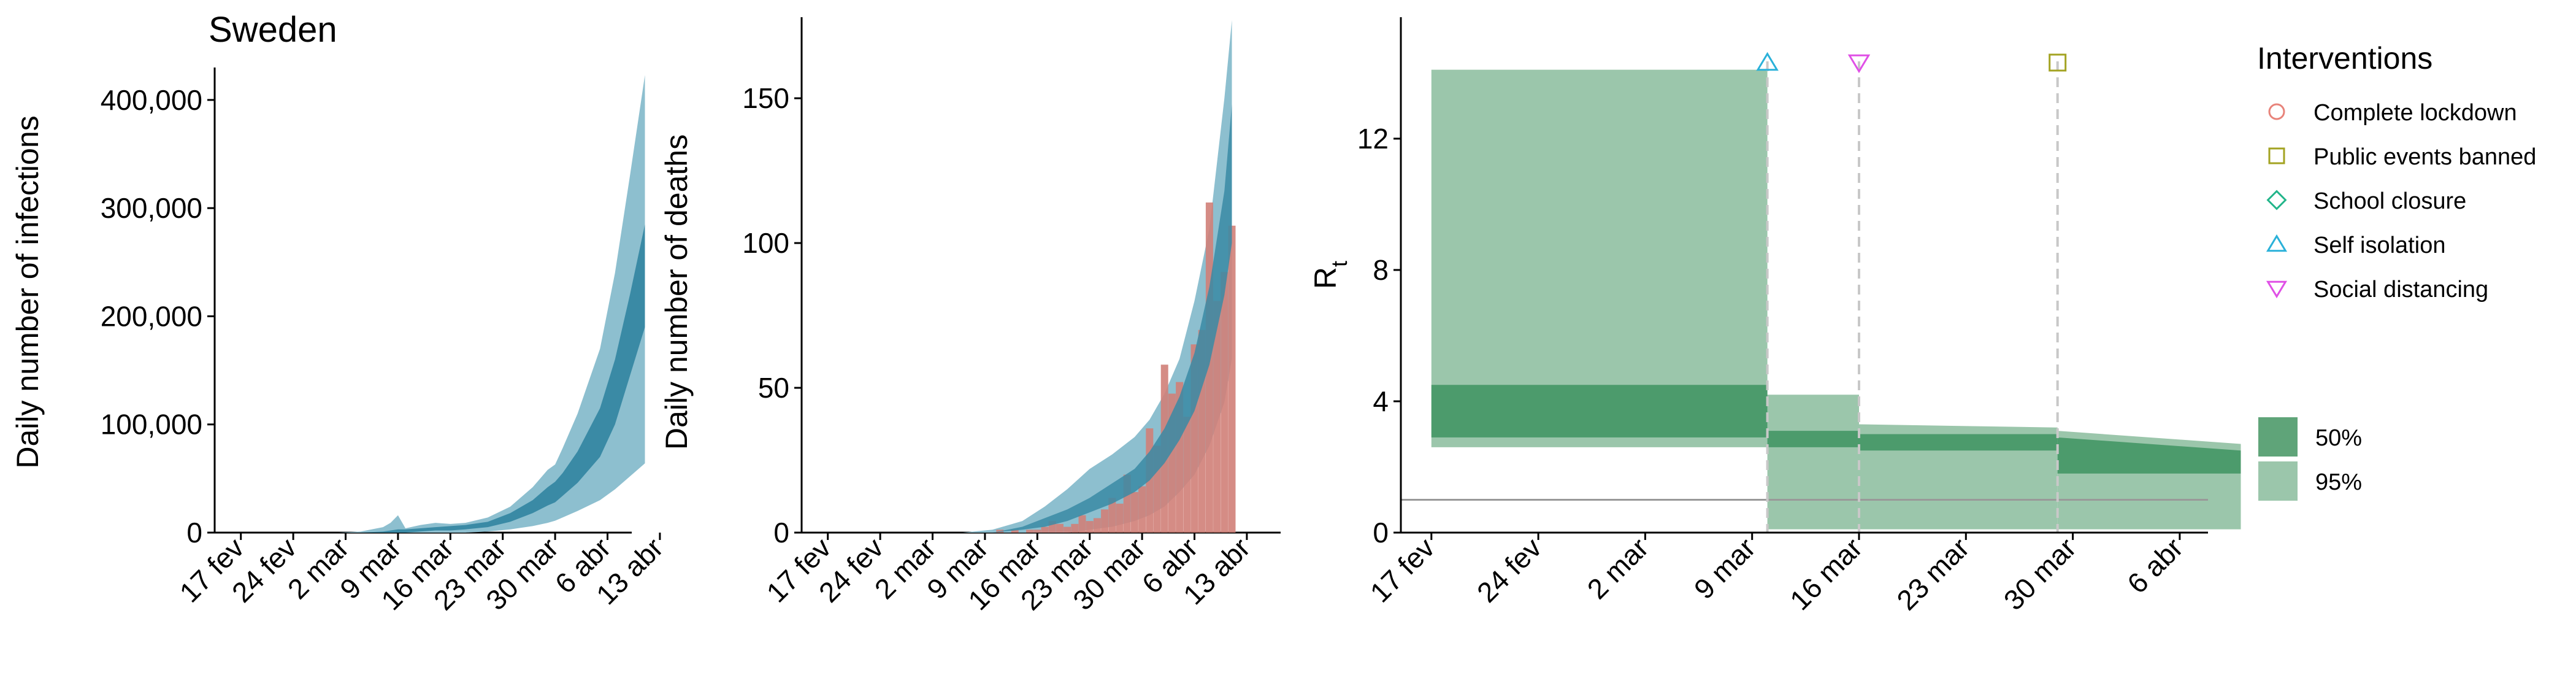 The height and width of the screenshot is (686, 2576). I want to click on y-tick-label: 400,000, so click(151, 100).